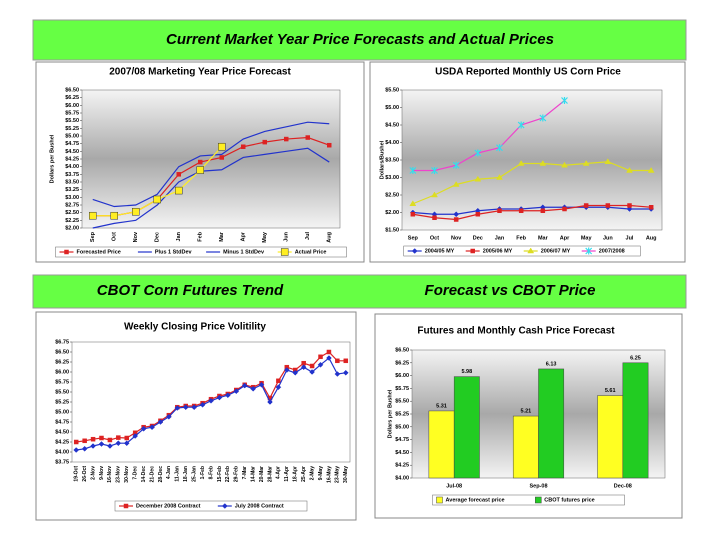 This screenshot has width=720, height=540. I want to click on y-axis-title: Dollars per Bushel, so click(52, 158).